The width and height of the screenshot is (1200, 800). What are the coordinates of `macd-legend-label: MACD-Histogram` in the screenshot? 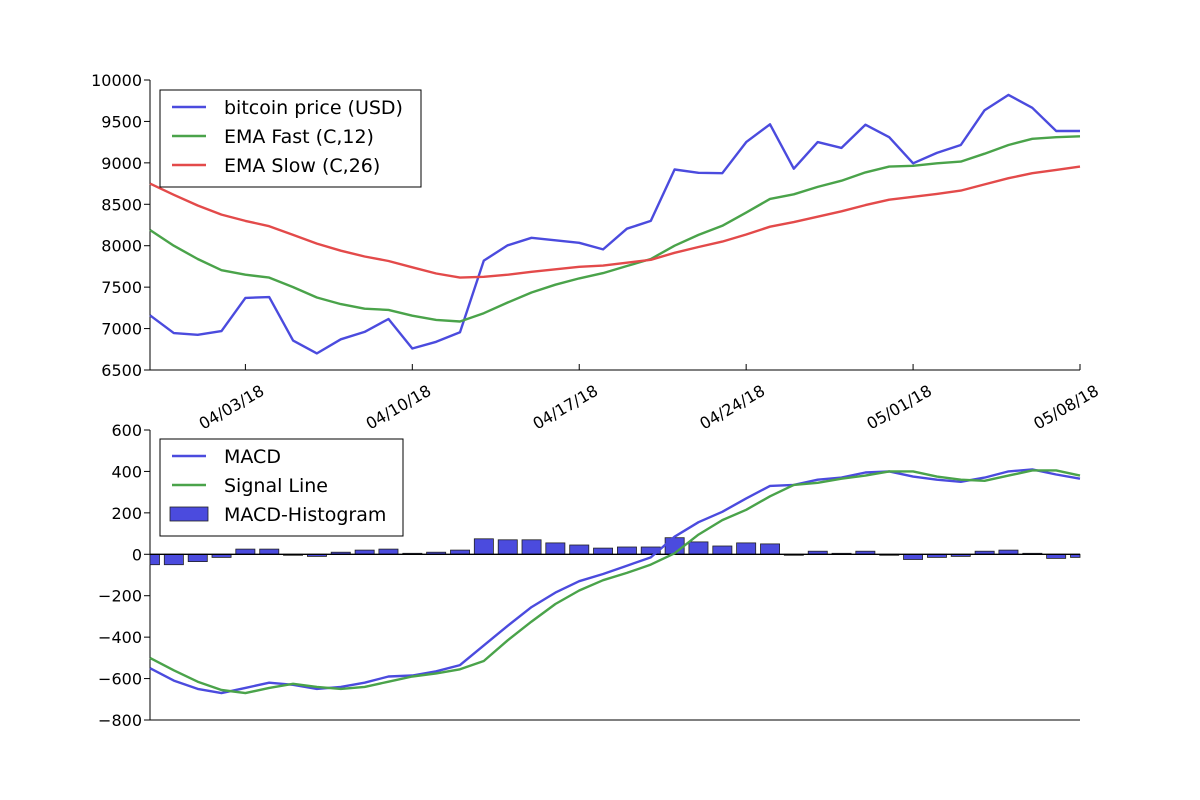 It's located at (305, 515).